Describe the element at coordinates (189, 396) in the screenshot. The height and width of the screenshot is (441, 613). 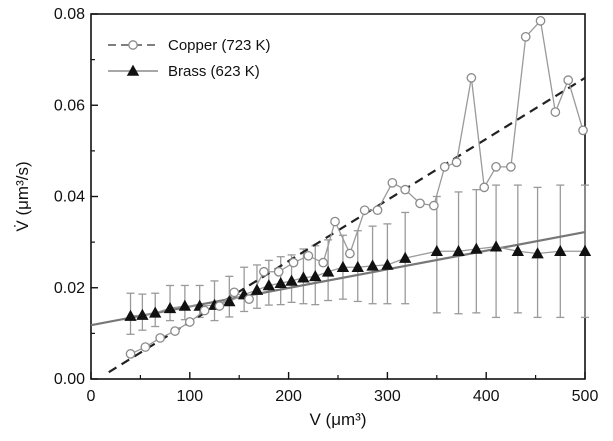
I see `x-tick-label: 100` at that location.